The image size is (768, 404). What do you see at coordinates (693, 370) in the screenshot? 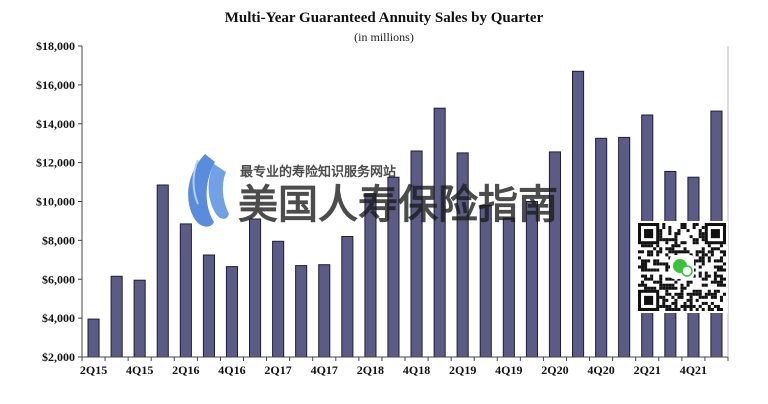
I see `x-tick-label: 4Q21` at bounding box center [693, 370].